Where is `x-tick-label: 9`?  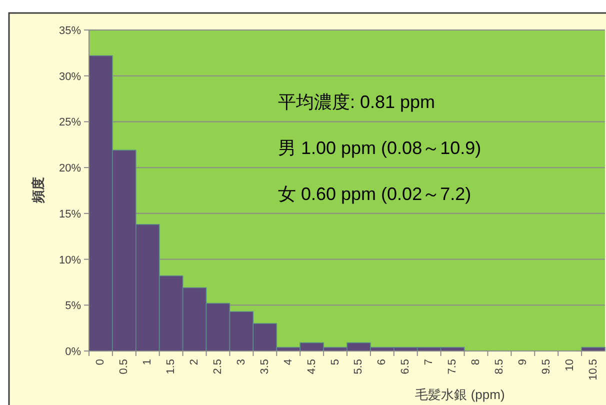 x-tick-label: 9 is located at coordinates (522, 362).